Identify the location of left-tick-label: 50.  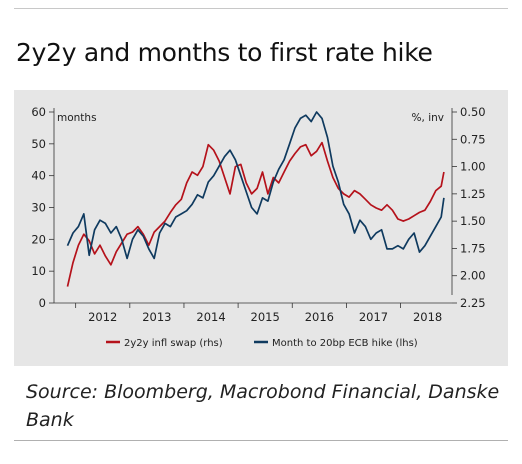
(38, 144).